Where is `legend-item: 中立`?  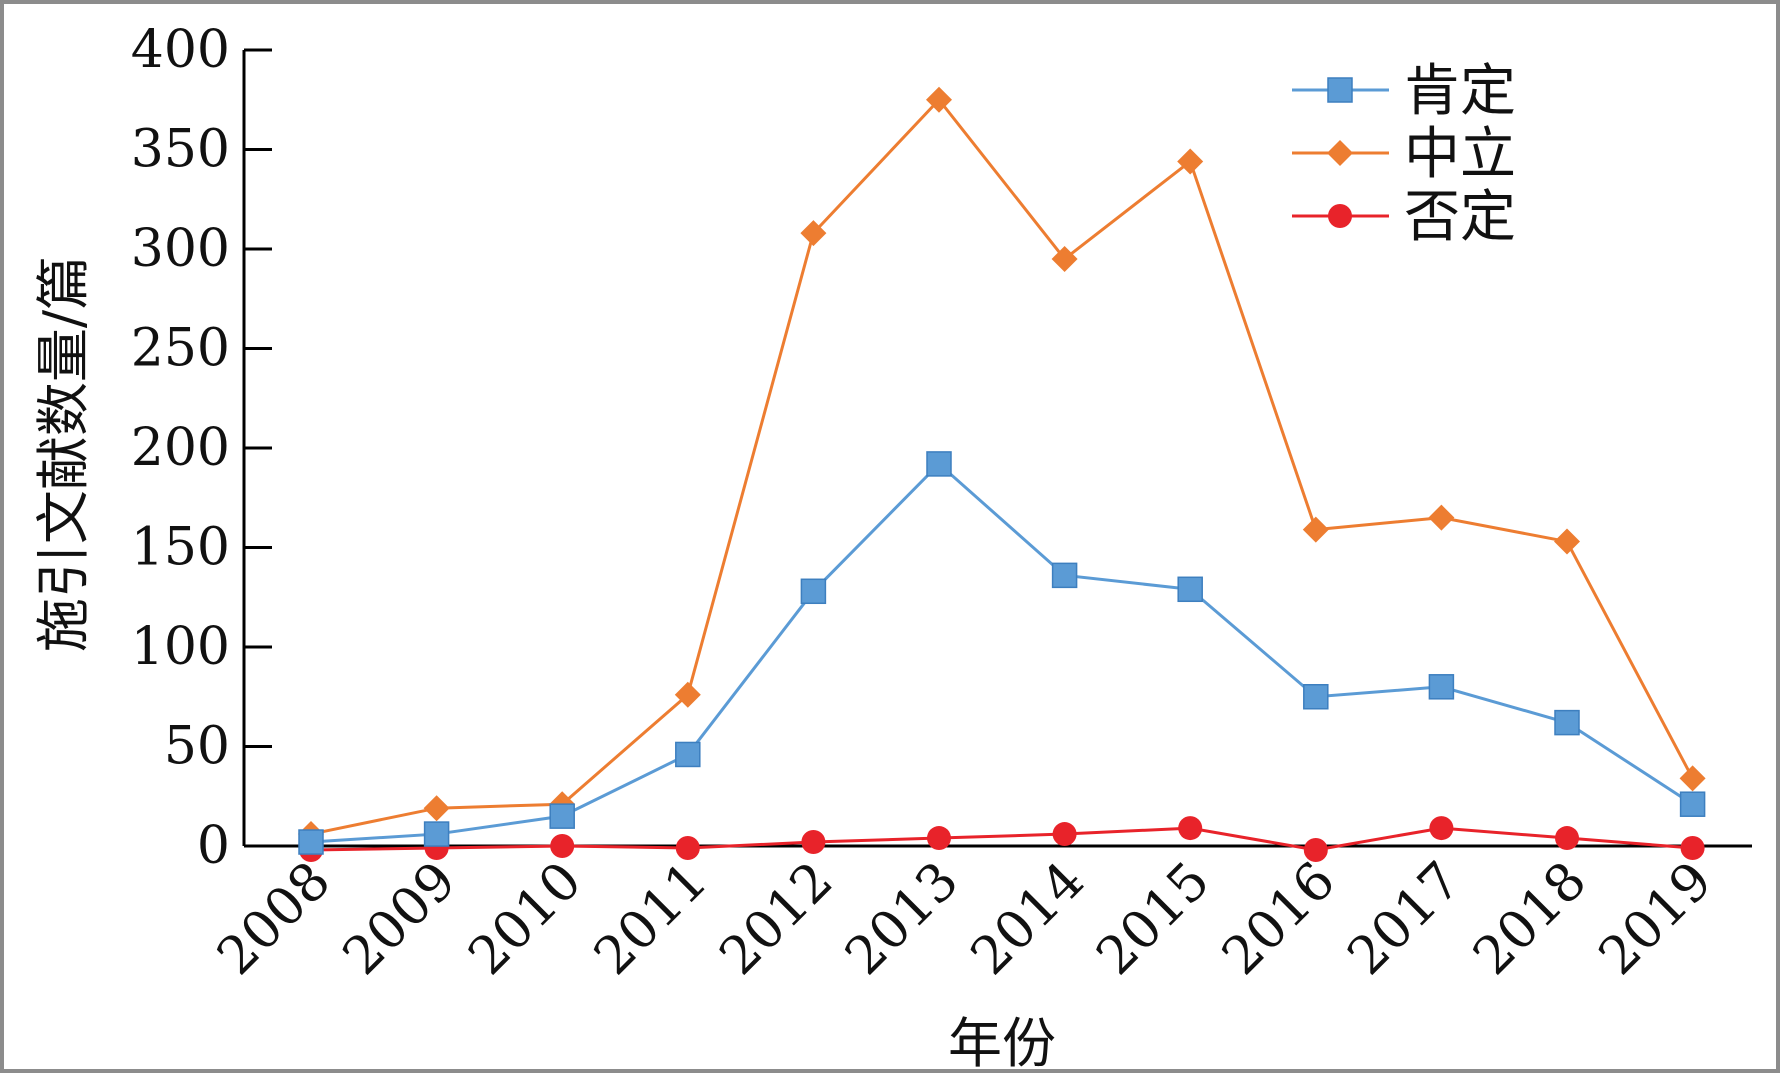 legend-item: 中立 is located at coordinates (1404, 154).